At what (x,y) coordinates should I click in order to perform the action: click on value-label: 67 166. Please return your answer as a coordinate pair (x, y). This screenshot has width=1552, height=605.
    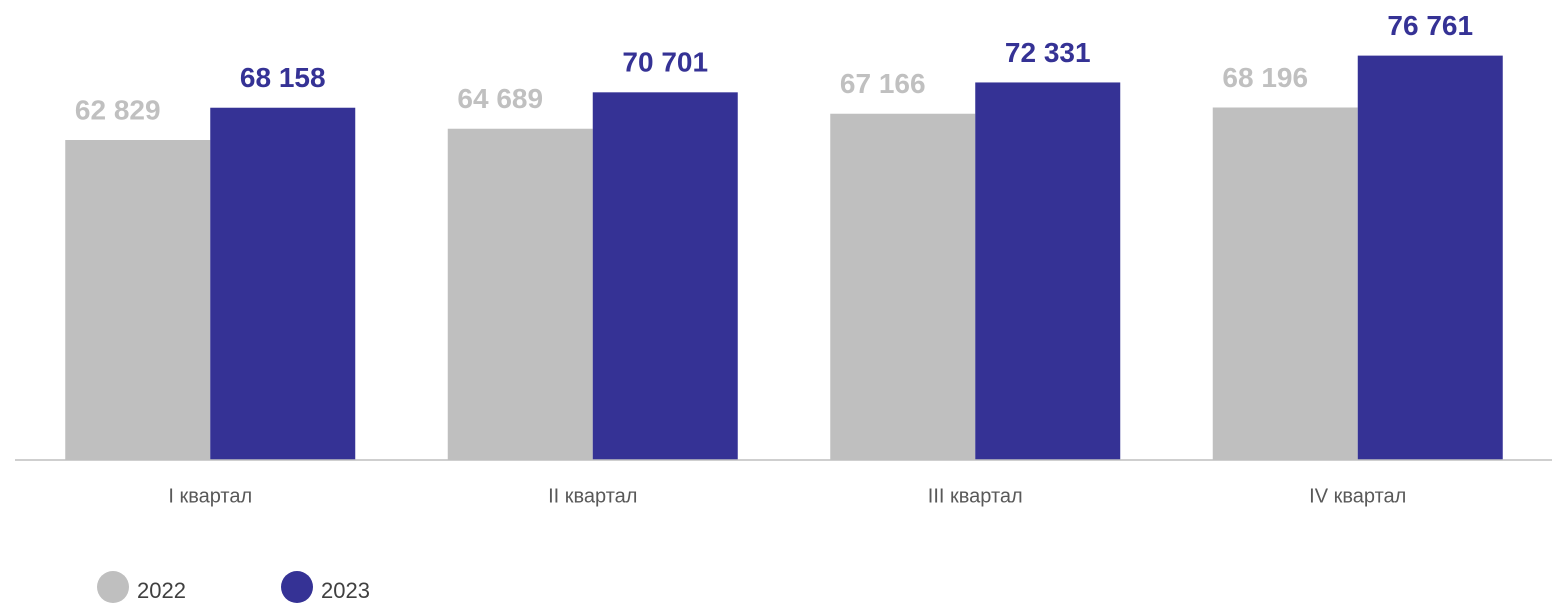
    Looking at the image, I should click on (883, 83).